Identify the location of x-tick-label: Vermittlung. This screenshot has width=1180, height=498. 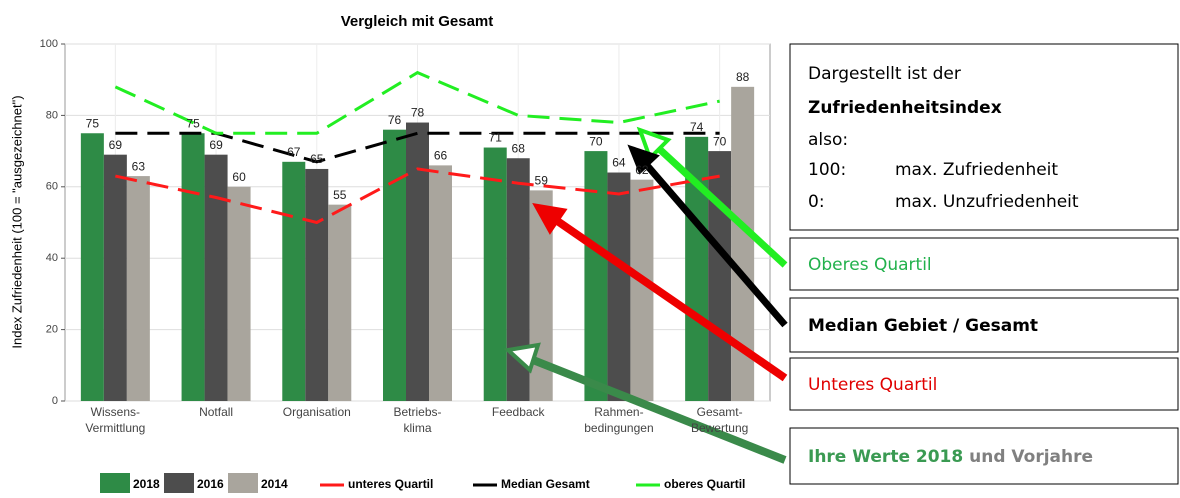
(115, 428).